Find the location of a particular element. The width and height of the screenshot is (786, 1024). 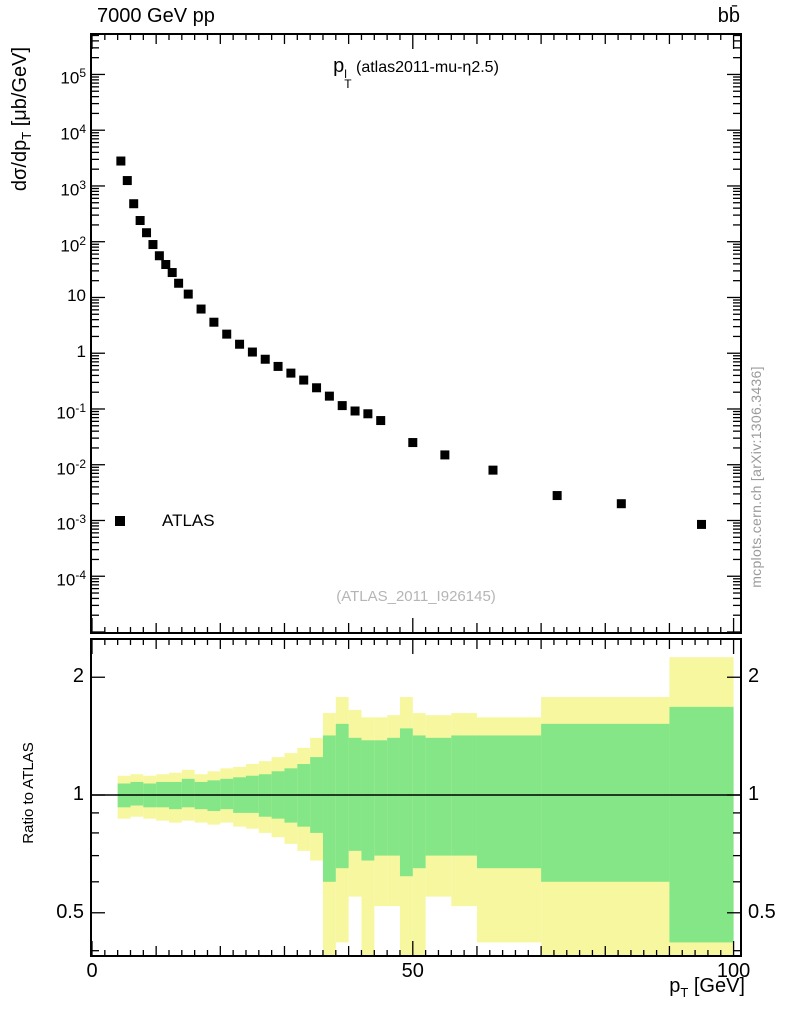

observable-superscript: l is located at coordinates (345, 74).